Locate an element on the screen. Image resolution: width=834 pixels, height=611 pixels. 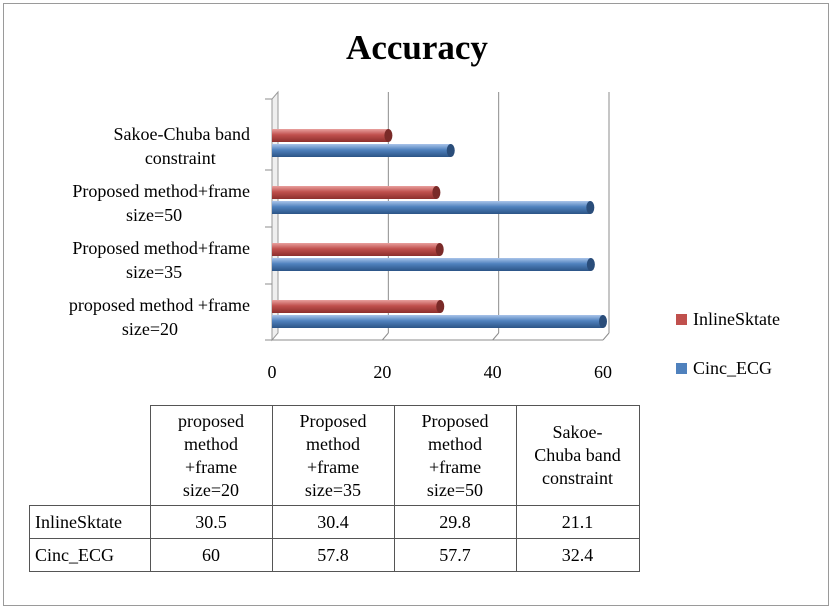
legend-label-cinc-ecg: Cinc_ECG is located at coordinates (732, 367).